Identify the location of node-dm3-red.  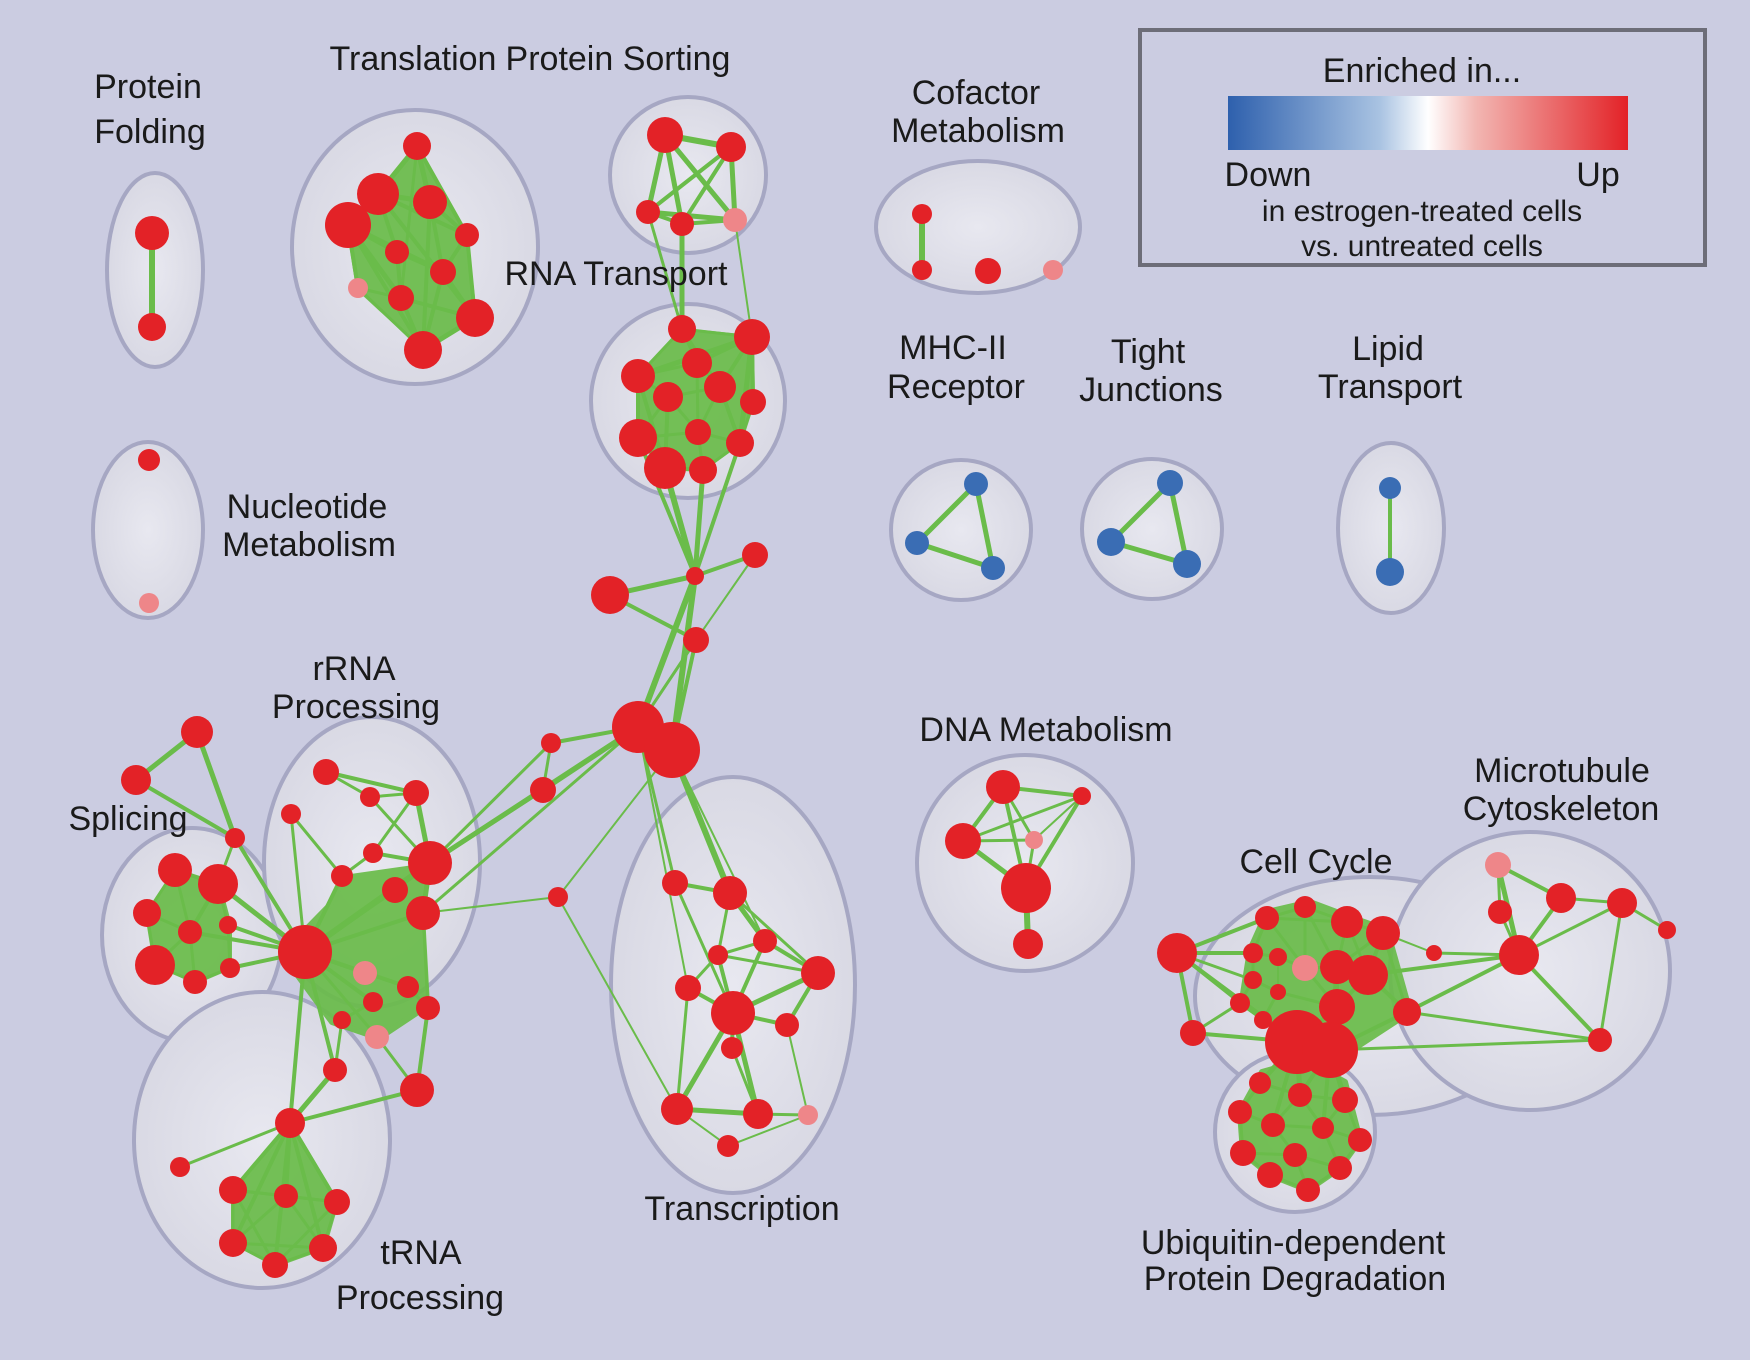
(963, 841).